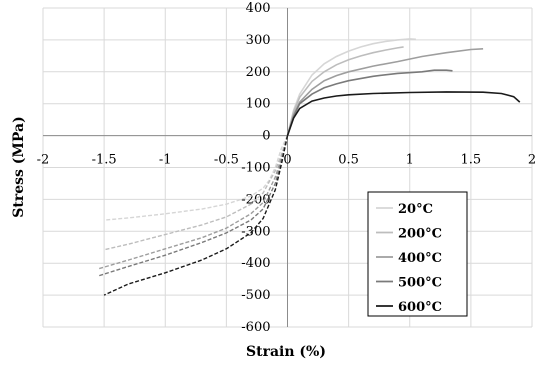 Image resolution: width=537 pixels, height=365 pixels. Describe the element at coordinates (255, 231) in the screenshot. I see `y-tick-label: -300` at that location.